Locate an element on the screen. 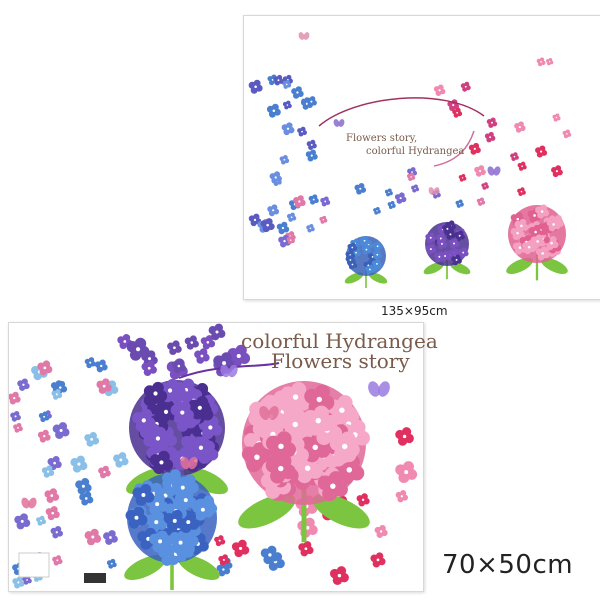  large-size-label: 135×95cm is located at coordinates (414, 311).